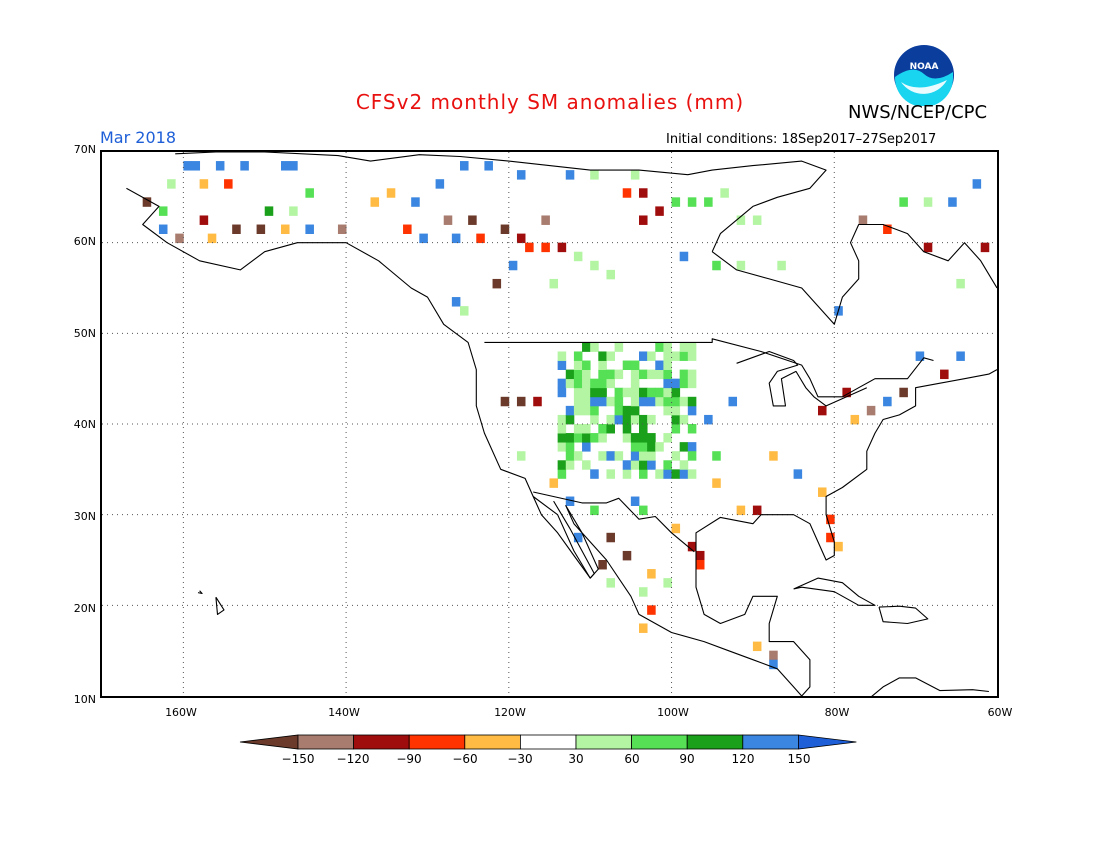  Describe the element at coordinates (520, 759) in the screenshot. I see `colorbar-tick-label: −30` at that location.